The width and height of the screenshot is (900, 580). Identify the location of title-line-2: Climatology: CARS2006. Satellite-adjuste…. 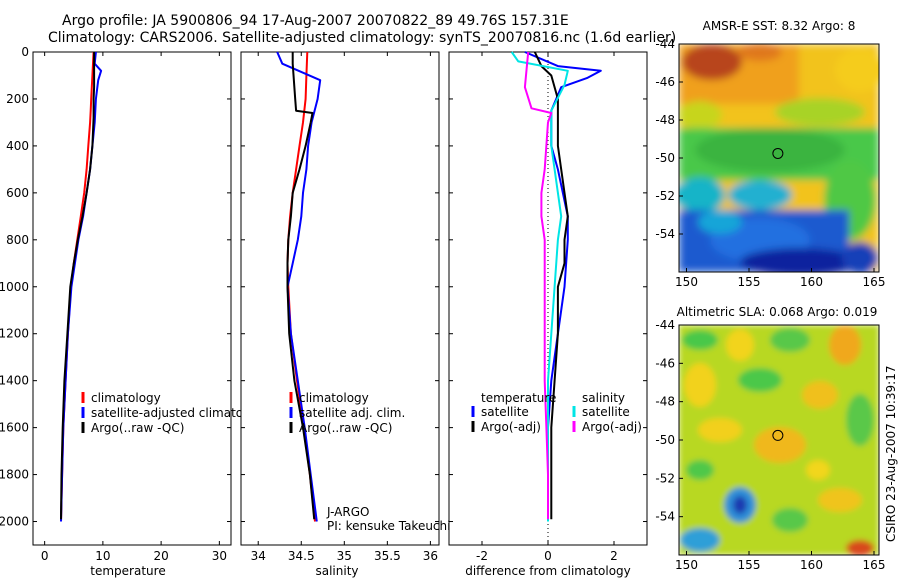
(362, 38).